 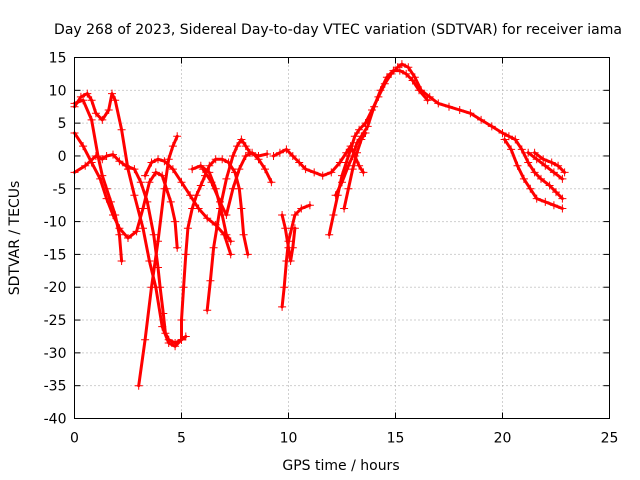 I want to click on y-axis-label: SDTVAR / TECUs, so click(x=15, y=238).